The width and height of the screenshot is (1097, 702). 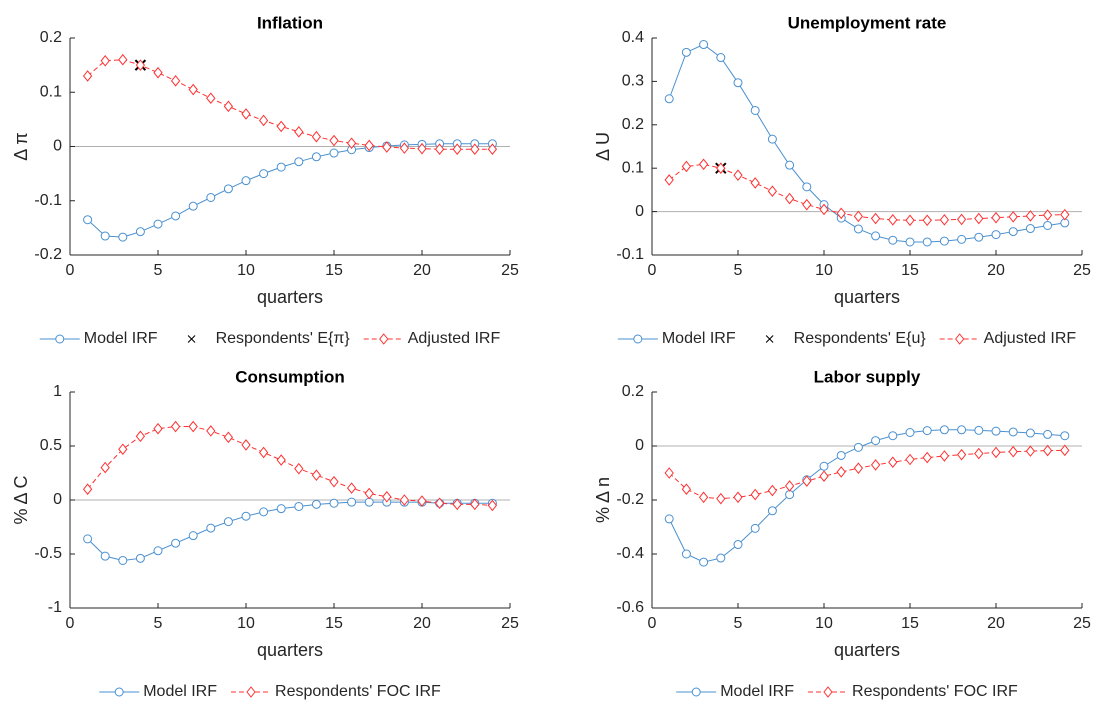 I want to click on y-tick-label: 0.2, so click(x=51, y=37).